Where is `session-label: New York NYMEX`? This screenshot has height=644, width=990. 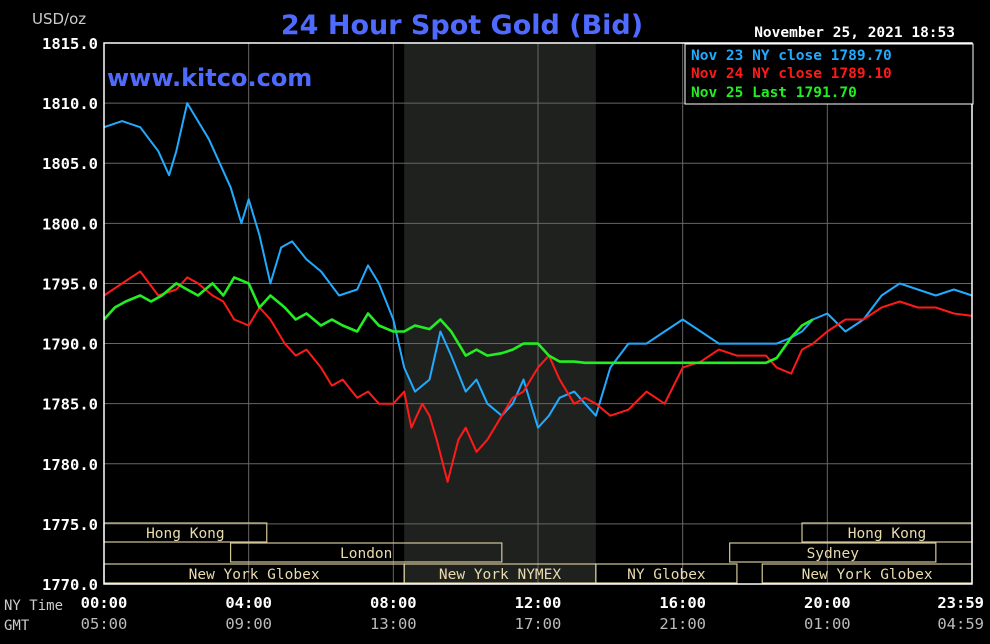 session-label: New York NYMEX is located at coordinates (500, 575).